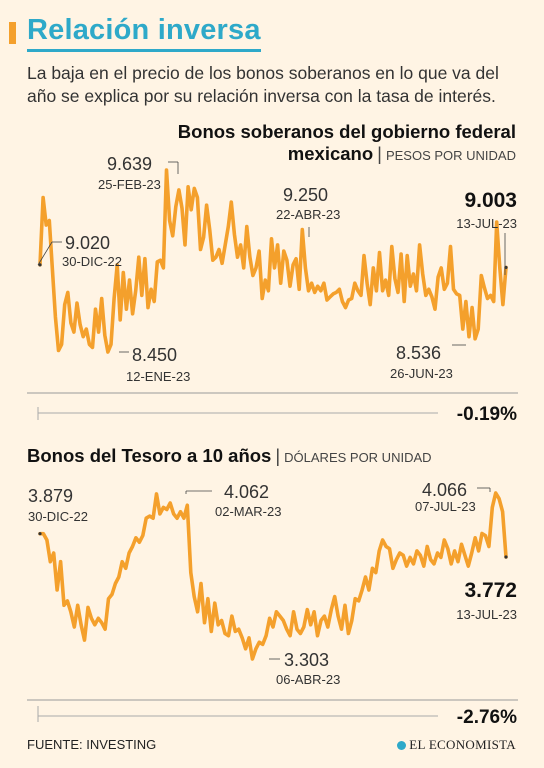 The width and height of the screenshot is (544, 768). What do you see at coordinates (418, 353) in the screenshot?
I see `chart1-label-jun-value: 8.536` at bounding box center [418, 353].